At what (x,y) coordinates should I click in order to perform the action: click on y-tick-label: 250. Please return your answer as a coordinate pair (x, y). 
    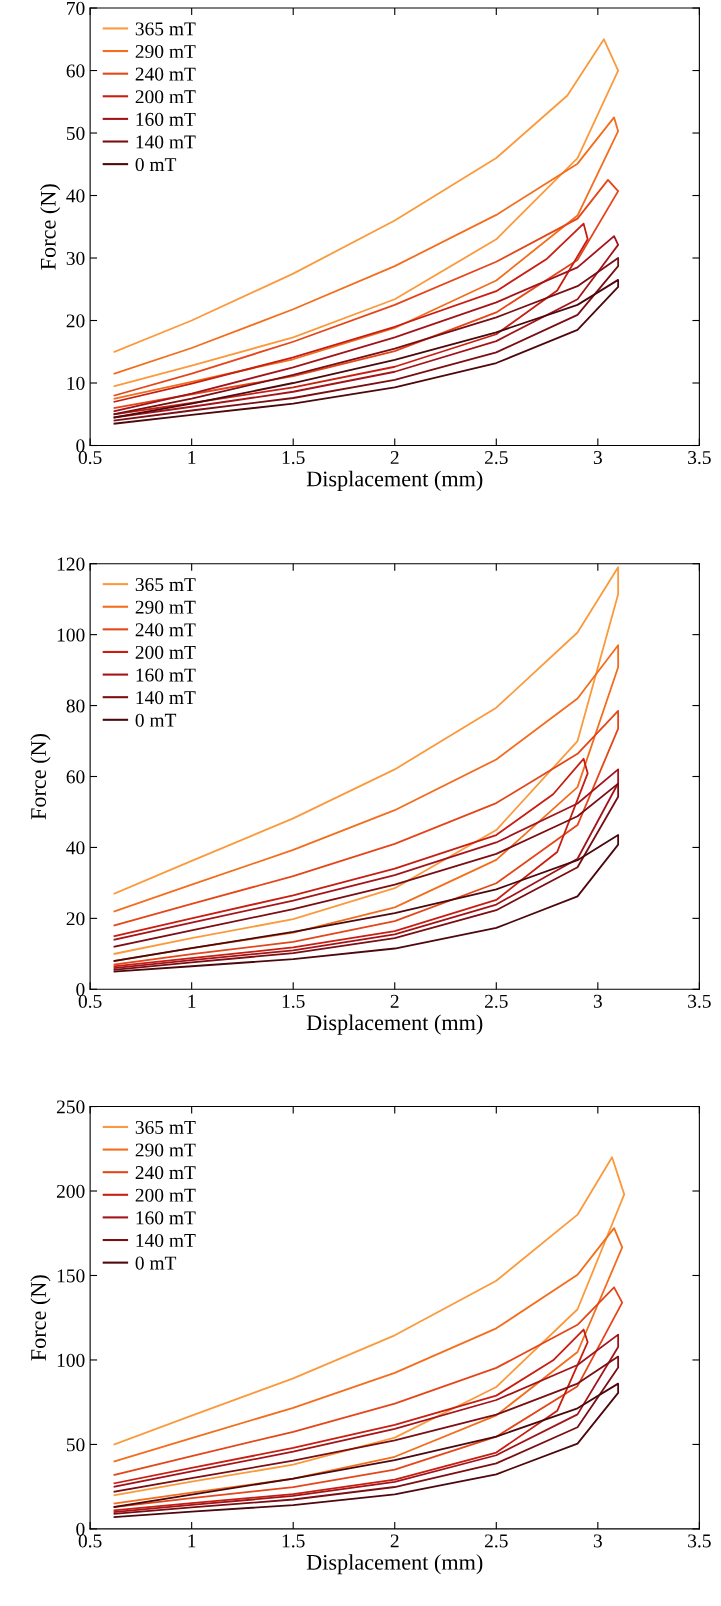
    Looking at the image, I should click on (70, 1107).